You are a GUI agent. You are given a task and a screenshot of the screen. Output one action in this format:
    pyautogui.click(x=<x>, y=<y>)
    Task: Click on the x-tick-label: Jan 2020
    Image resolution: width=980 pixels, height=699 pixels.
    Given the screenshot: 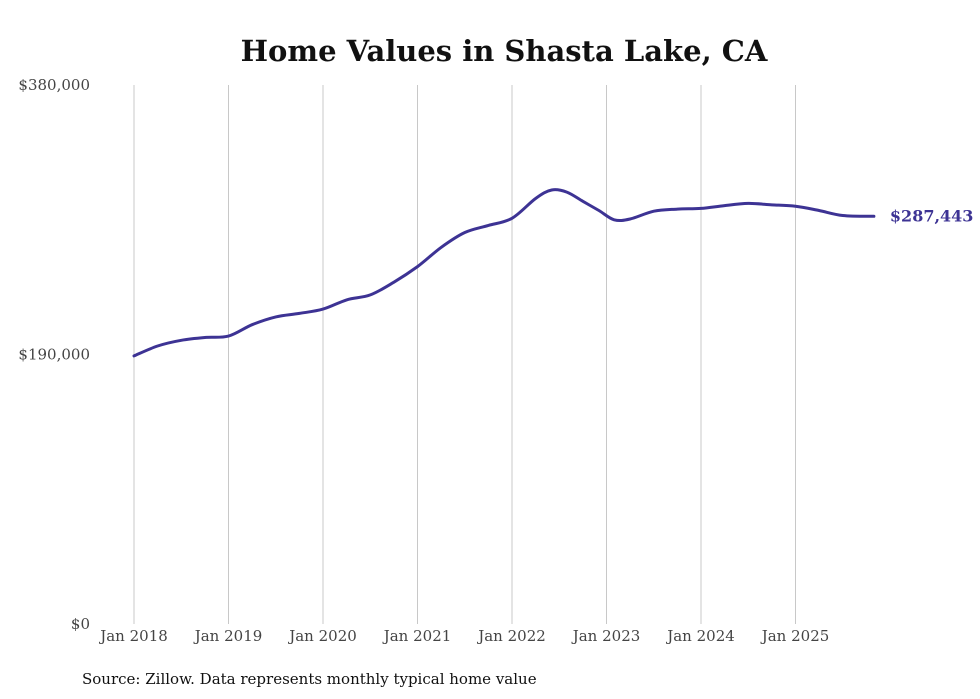 What is the action you would take?
    pyautogui.click(x=322, y=636)
    